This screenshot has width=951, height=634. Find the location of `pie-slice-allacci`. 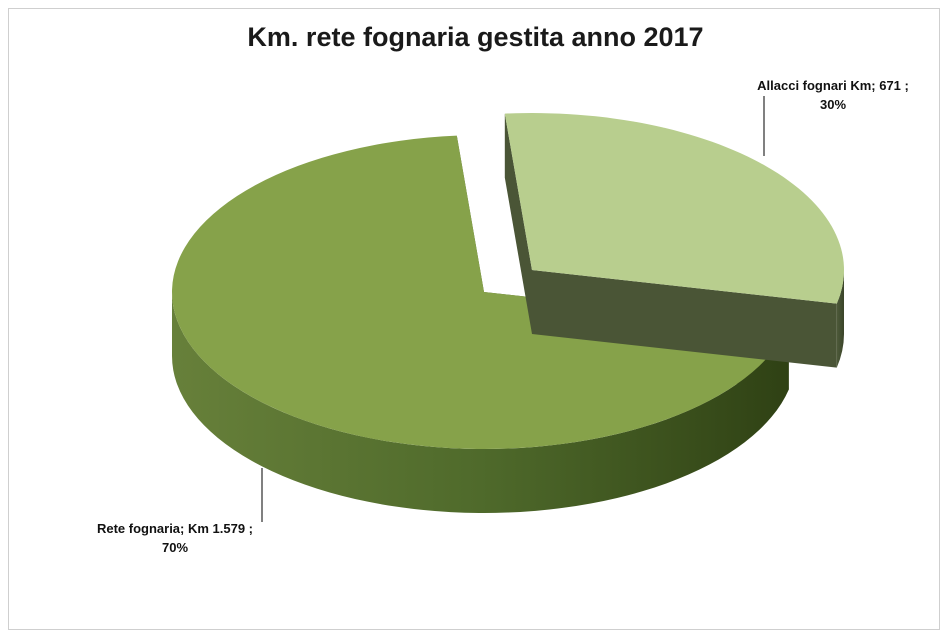

pie-slice-allacci is located at coordinates (674, 240).